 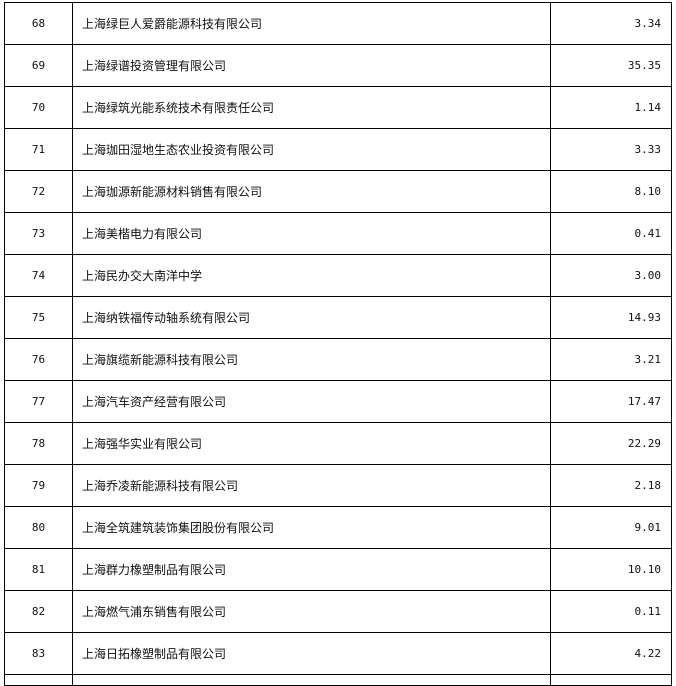 What do you see at coordinates (311, 23) in the screenshot?
I see `company-name: 上海绿巨人爱爵能源科技有限公司` at bounding box center [311, 23].